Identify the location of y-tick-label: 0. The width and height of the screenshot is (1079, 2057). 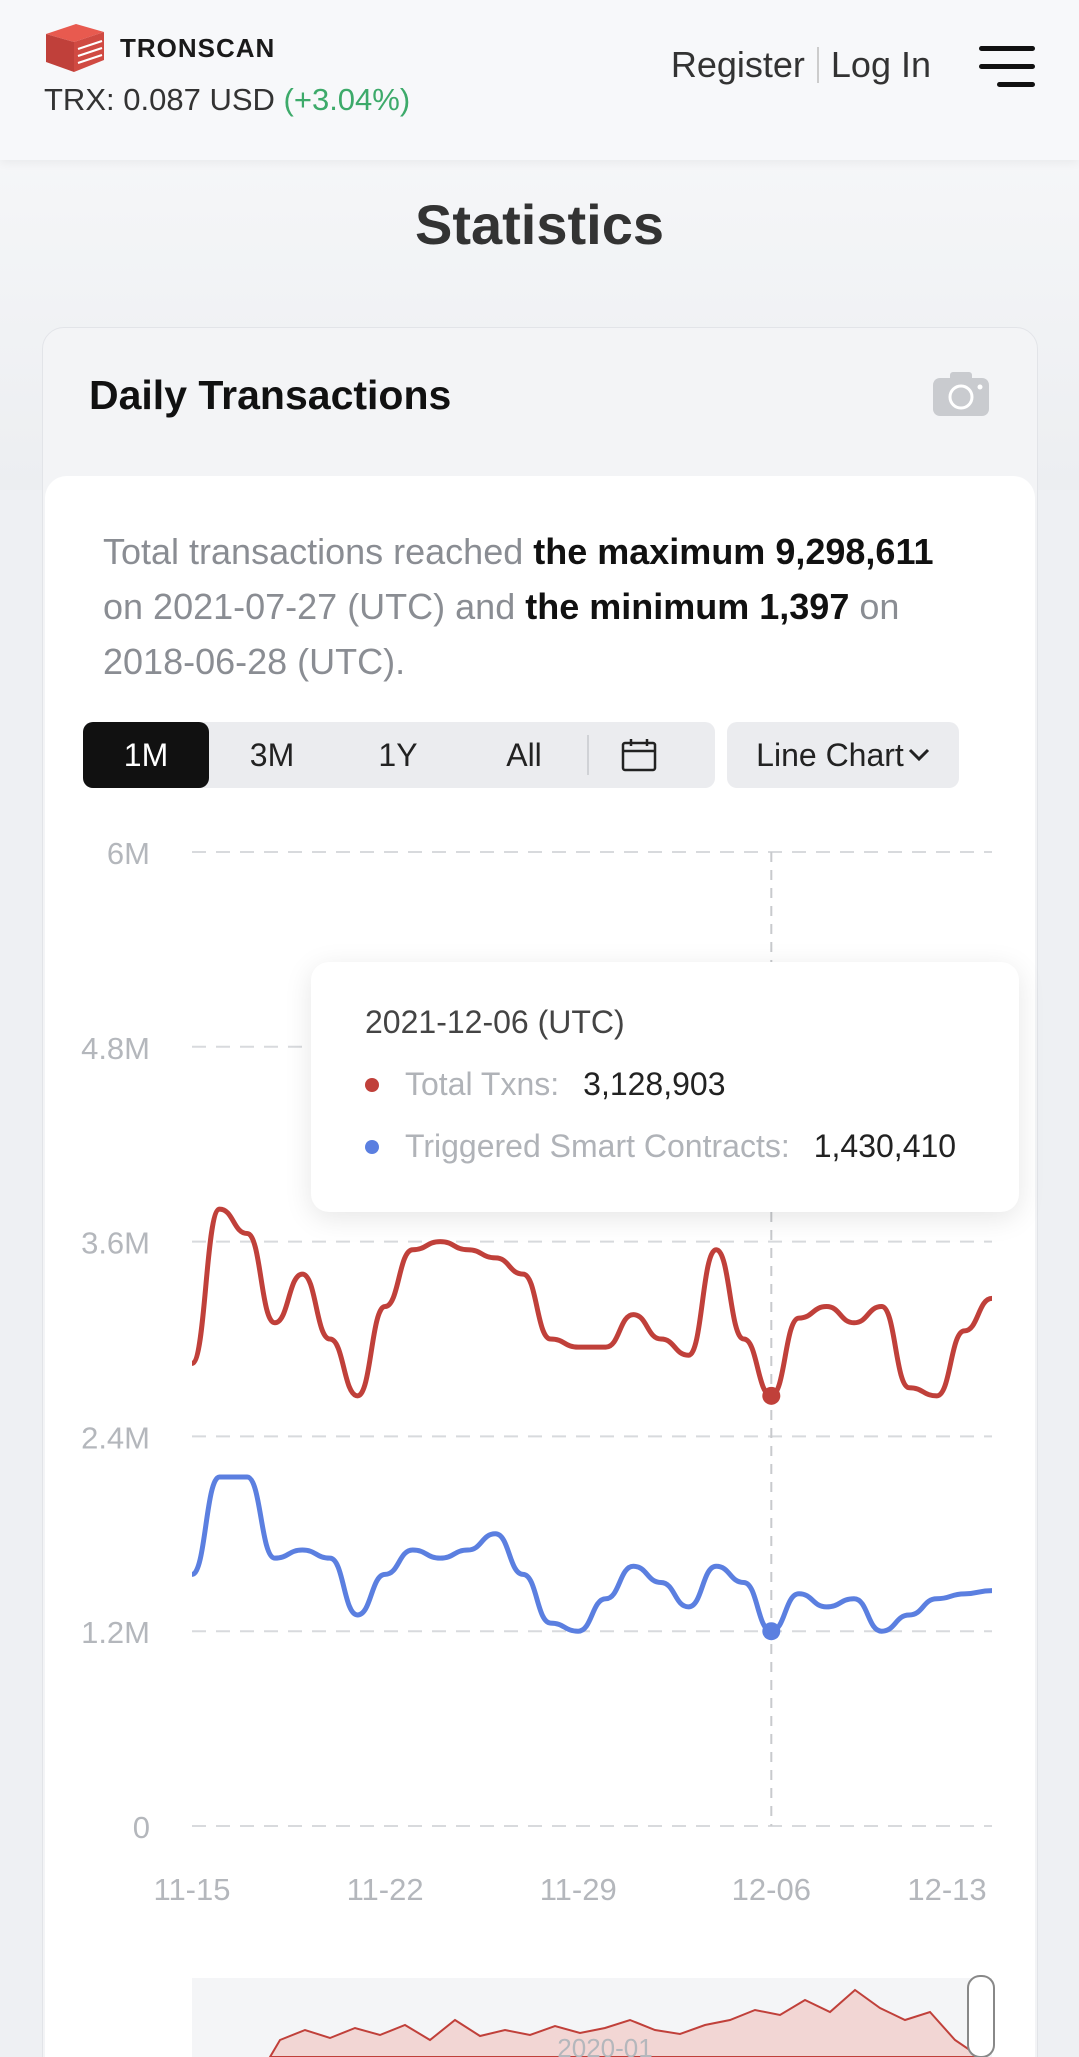
(141, 1827).